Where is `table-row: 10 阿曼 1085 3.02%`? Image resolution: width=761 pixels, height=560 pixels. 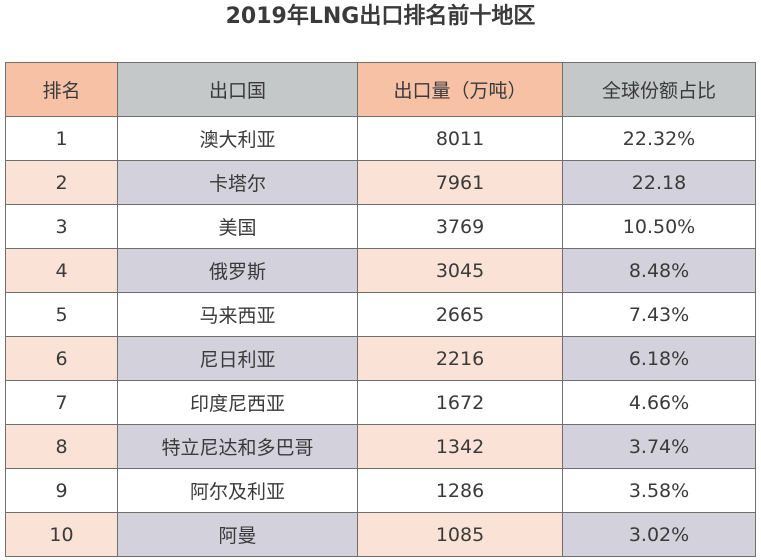
table-row: 10 阿曼 1085 3.02% is located at coordinates (380, 534).